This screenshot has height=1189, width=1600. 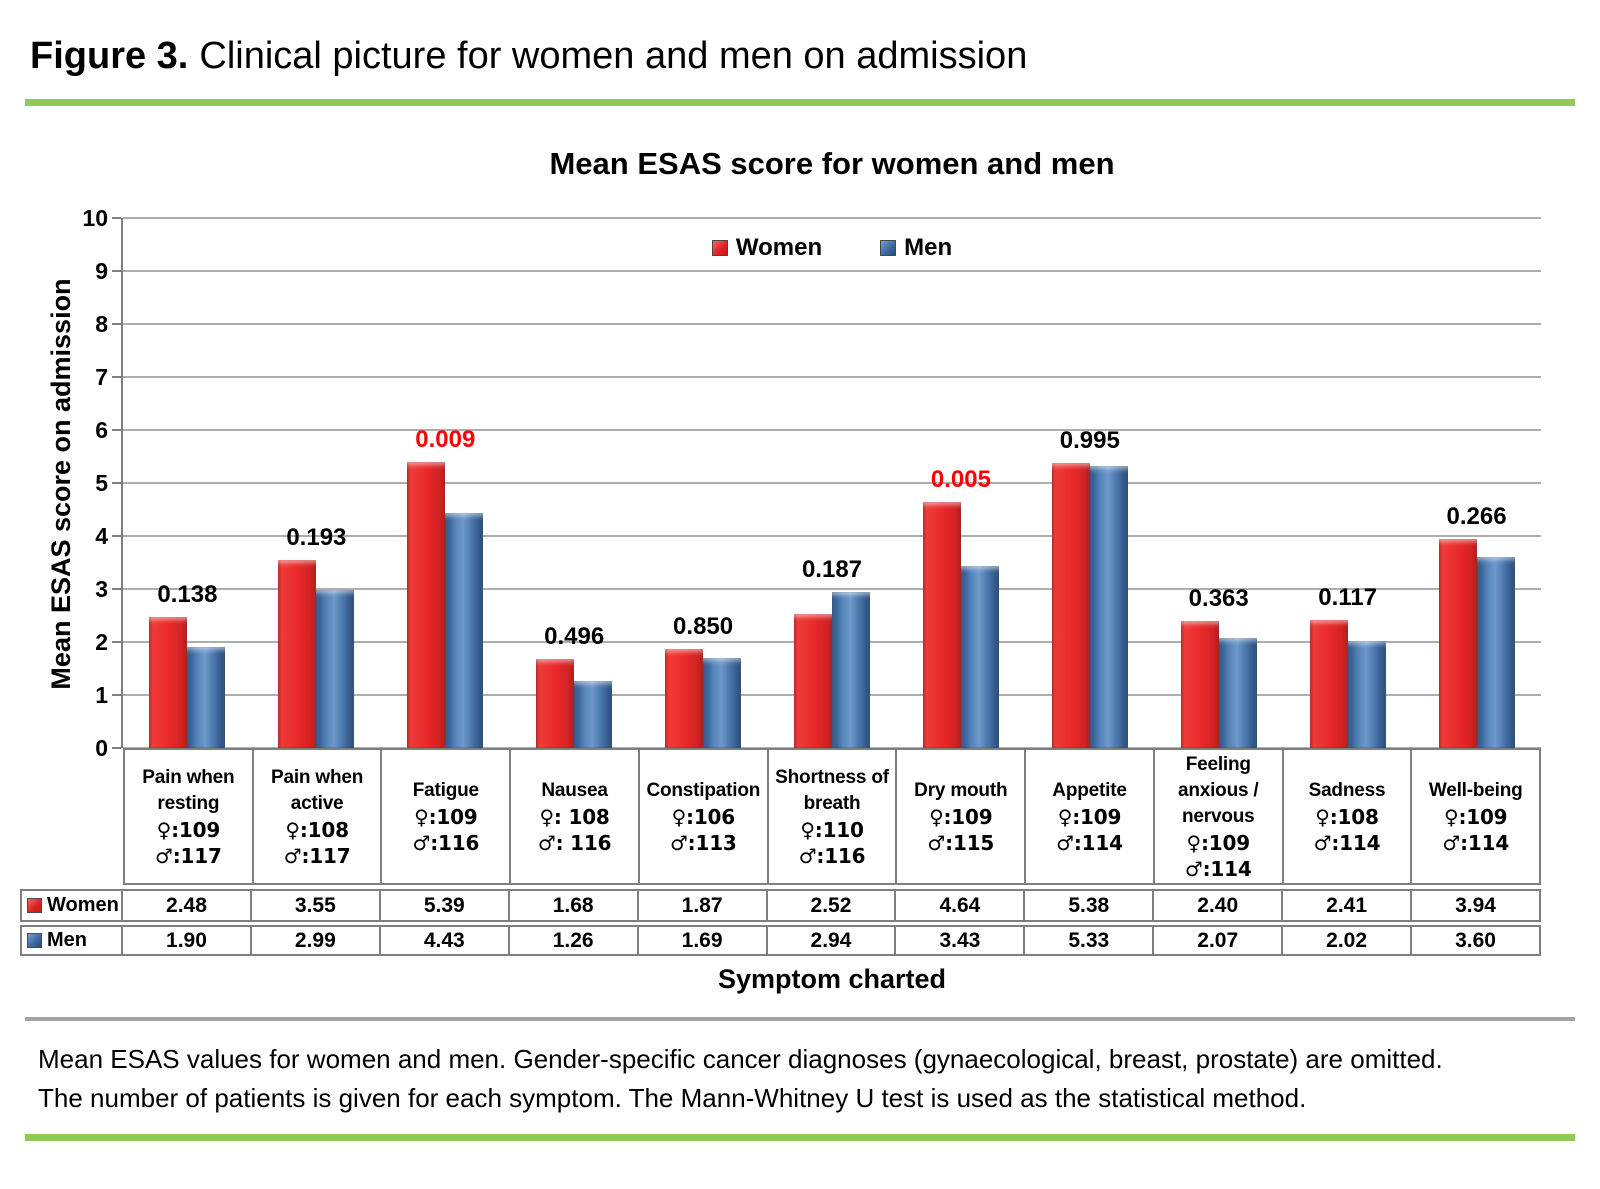 What do you see at coordinates (188, 777) in the screenshot?
I see `category-name-line: Pain when` at bounding box center [188, 777].